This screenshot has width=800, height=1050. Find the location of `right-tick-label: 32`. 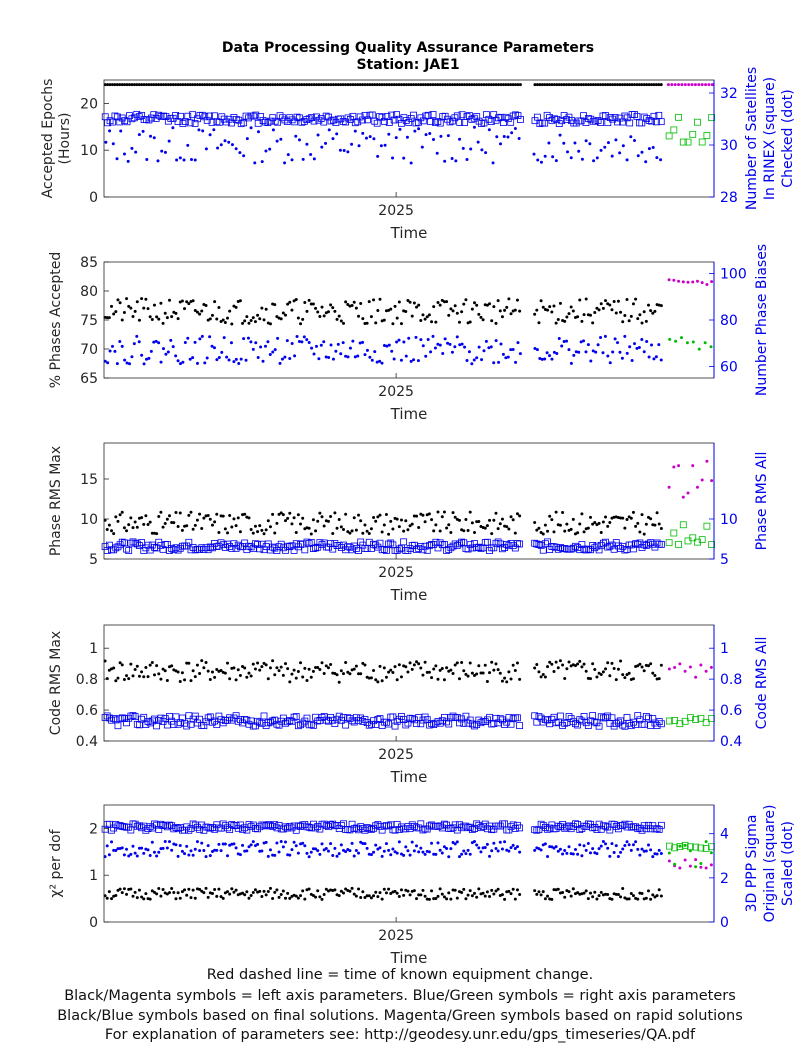

right-tick-label: 32 is located at coordinates (729, 94).